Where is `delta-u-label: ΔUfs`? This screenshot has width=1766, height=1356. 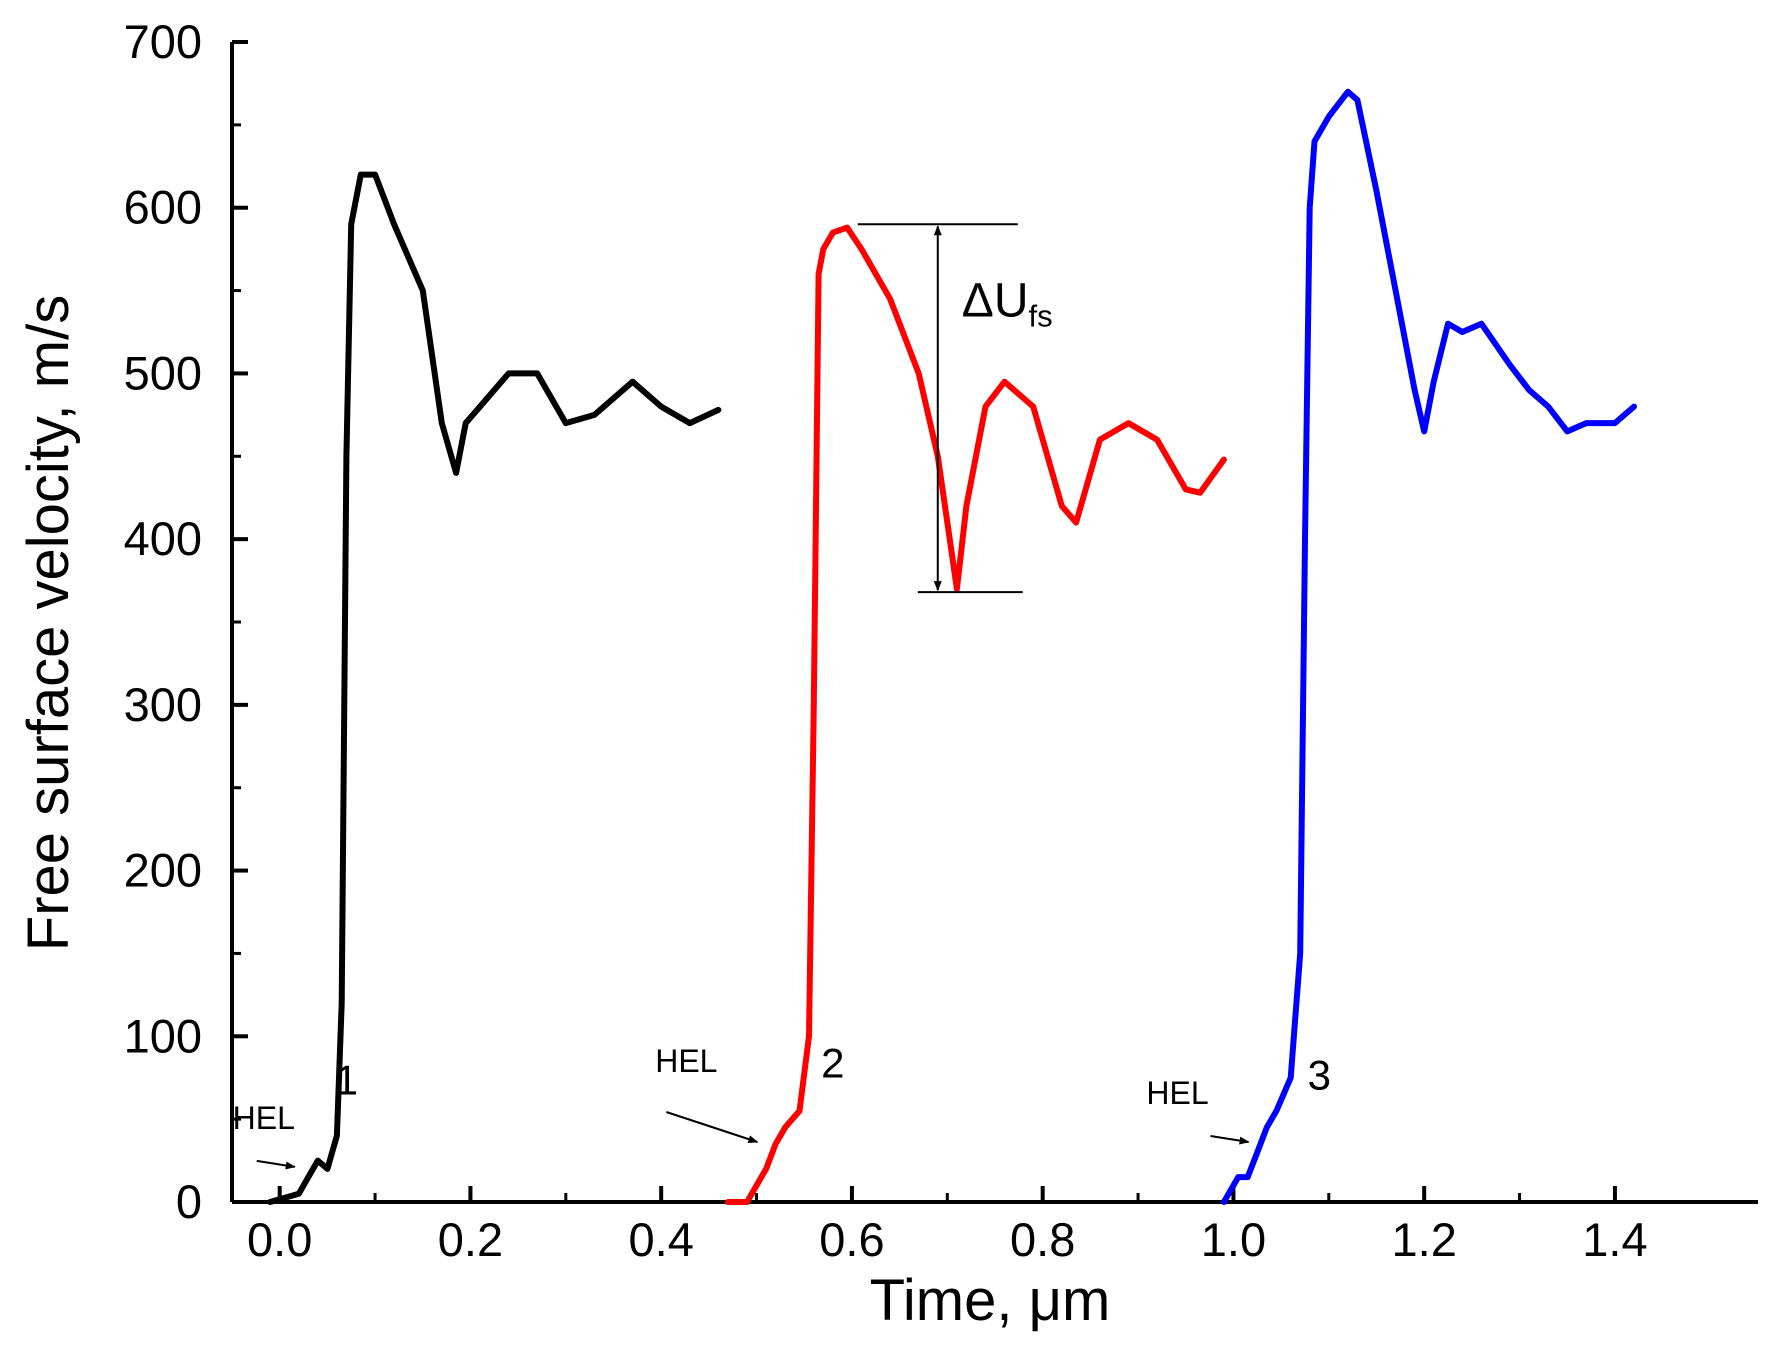
delta-u-label: ΔUfs is located at coordinates (1007, 303).